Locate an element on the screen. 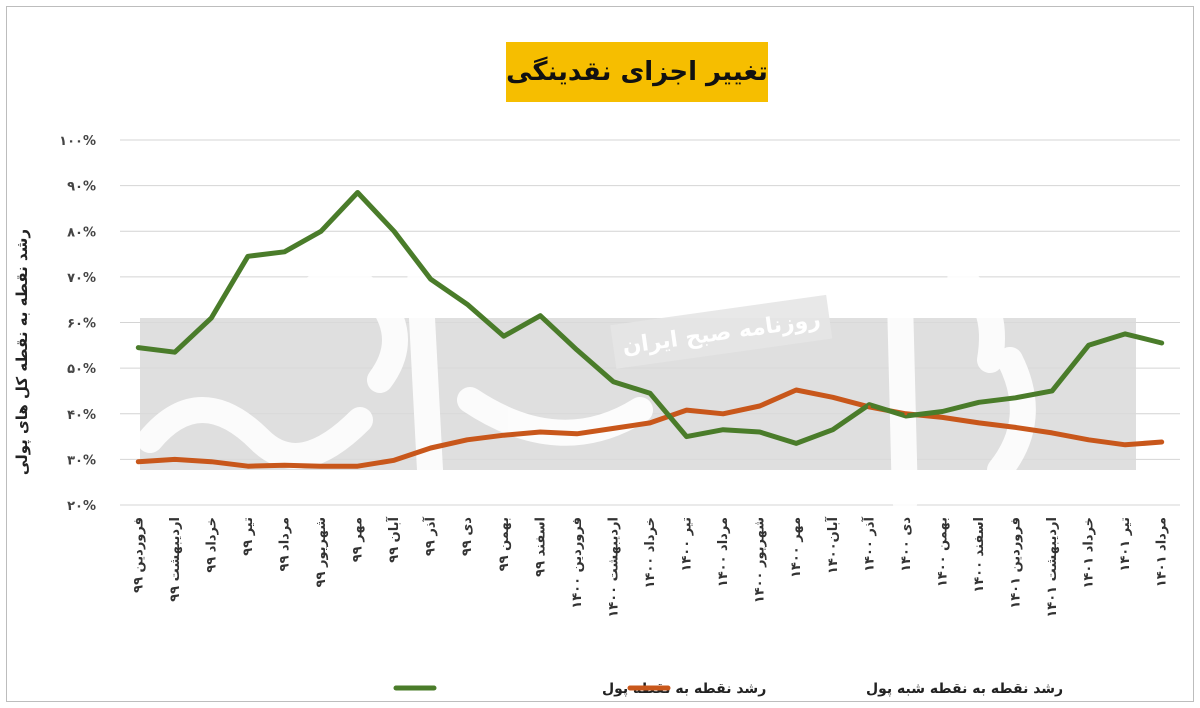 This screenshot has height=708, width=1200. x-tick-label: آبان ۹۹ is located at coordinates (393, 539).